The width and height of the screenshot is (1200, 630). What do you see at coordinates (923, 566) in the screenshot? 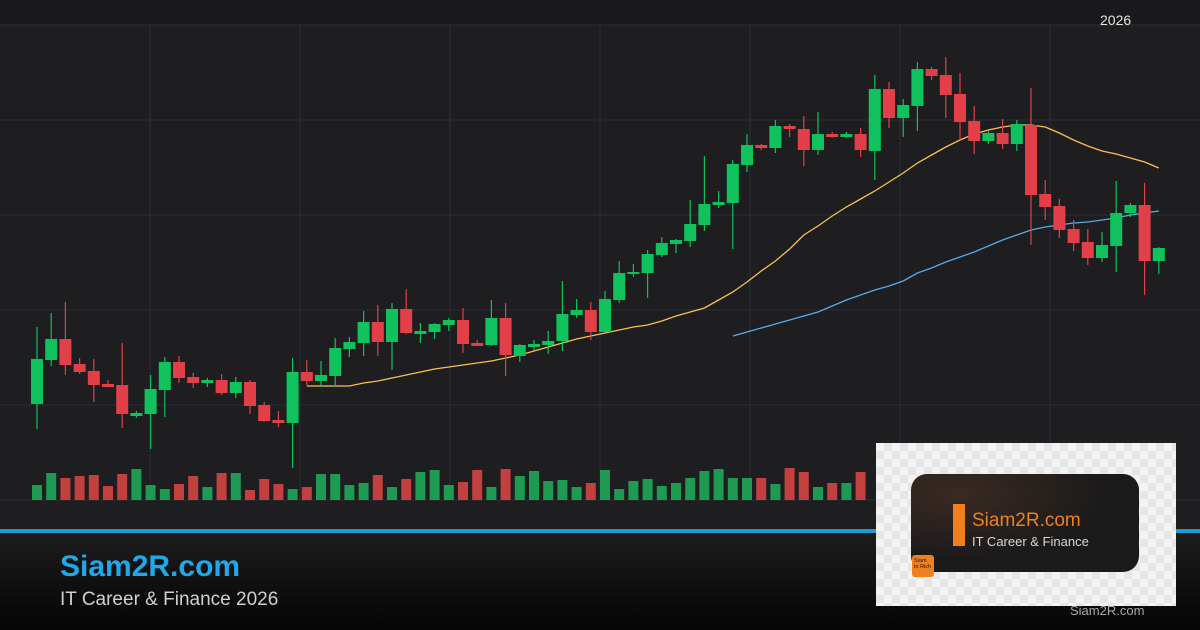
I see `siam-to-rich-badge: Siam to Rich` at bounding box center [923, 566].